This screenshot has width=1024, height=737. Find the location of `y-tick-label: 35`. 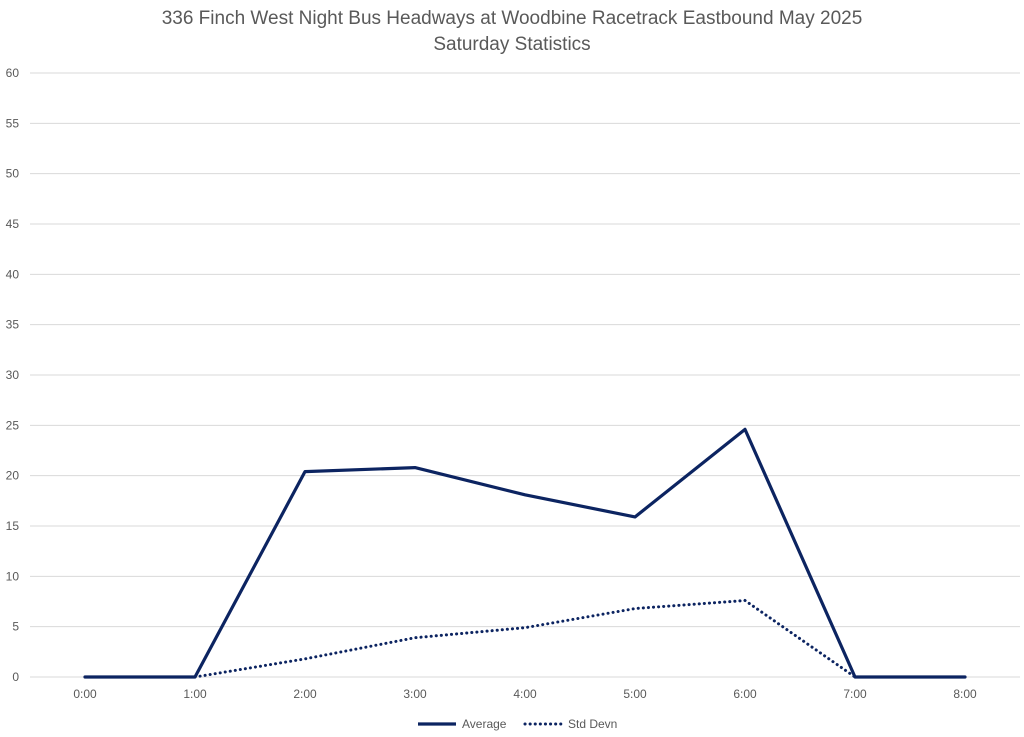

y-tick-label: 35 is located at coordinates (13, 325).